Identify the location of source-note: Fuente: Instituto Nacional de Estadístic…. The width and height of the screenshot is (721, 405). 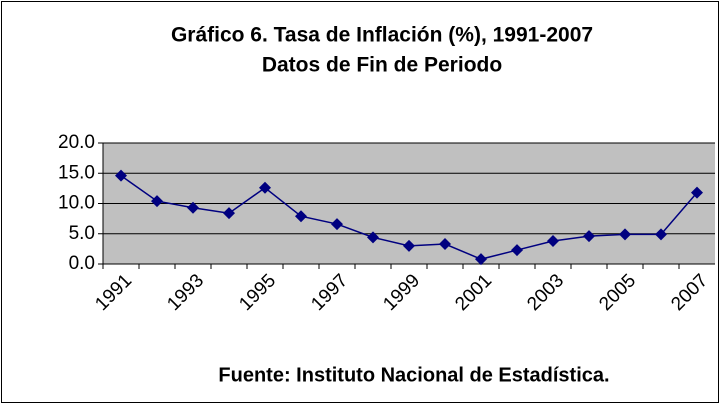
(413, 375).